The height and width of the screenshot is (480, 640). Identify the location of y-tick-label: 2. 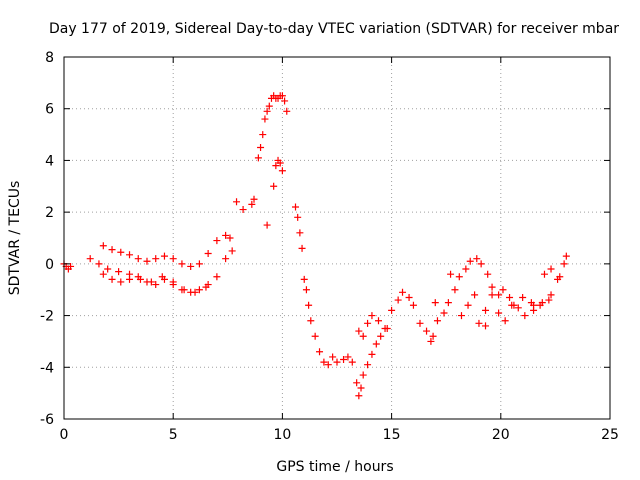
(49, 213).